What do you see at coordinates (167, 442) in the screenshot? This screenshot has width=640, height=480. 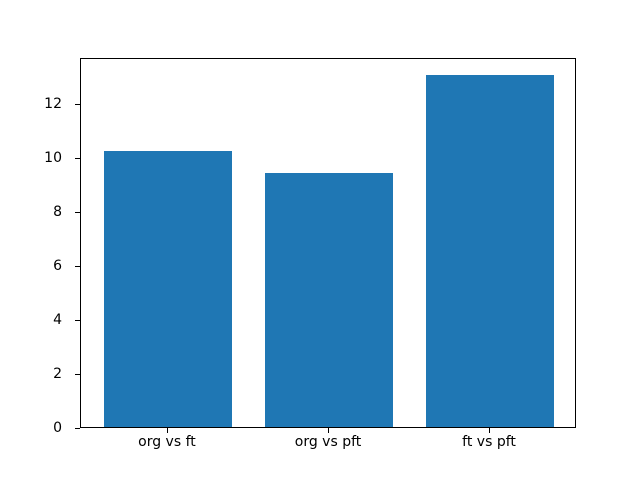 I see `x-tick-label: org vs ft` at bounding box center [167, 442].